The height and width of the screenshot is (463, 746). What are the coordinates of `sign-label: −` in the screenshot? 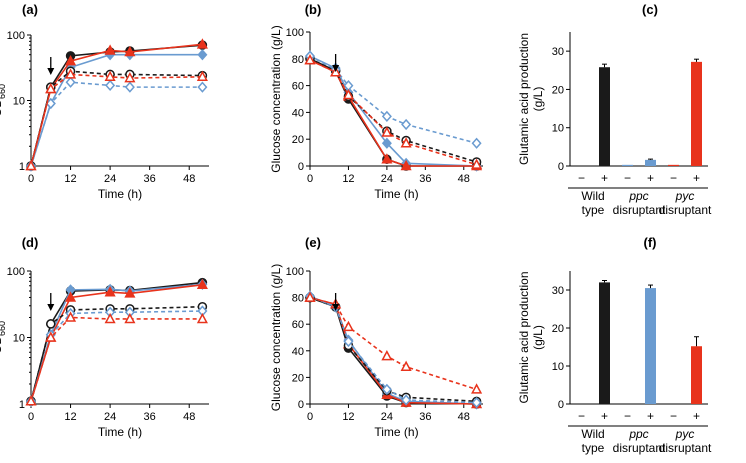 It's located at (581, 416).